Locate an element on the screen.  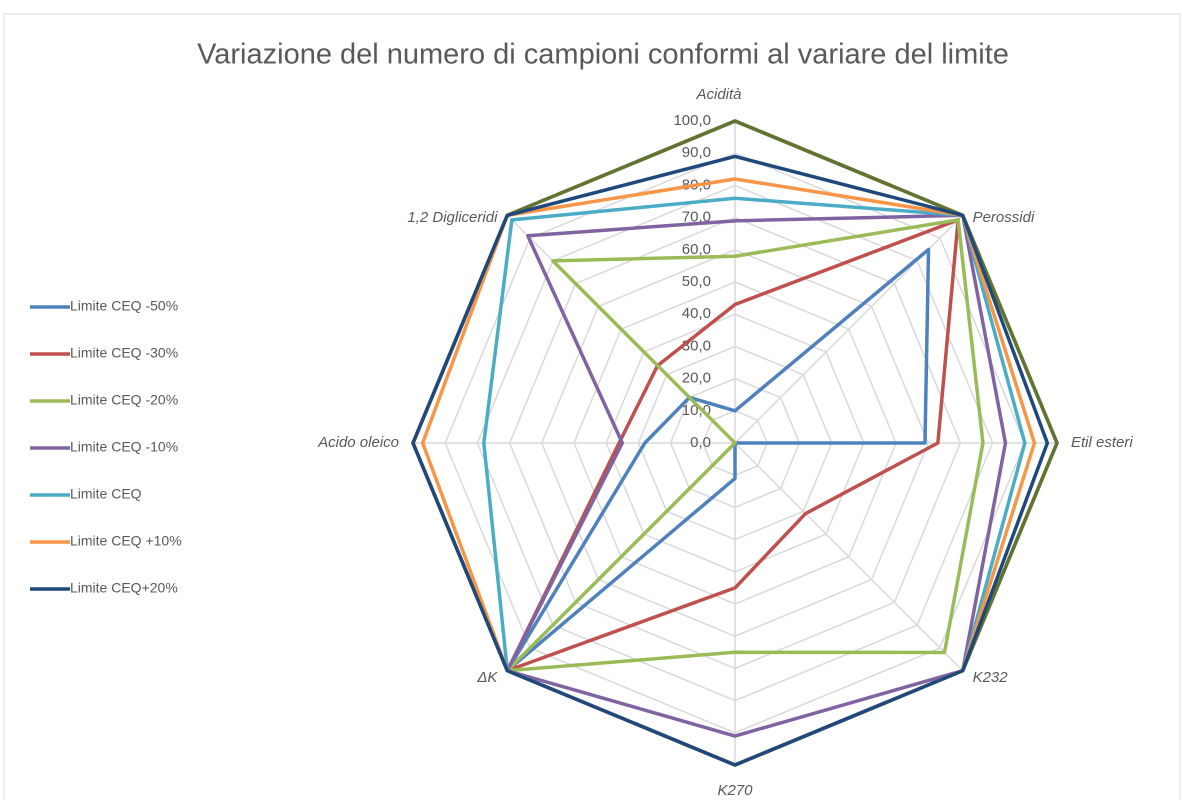
axis-label: K232 is located at coordinates (991, 677).